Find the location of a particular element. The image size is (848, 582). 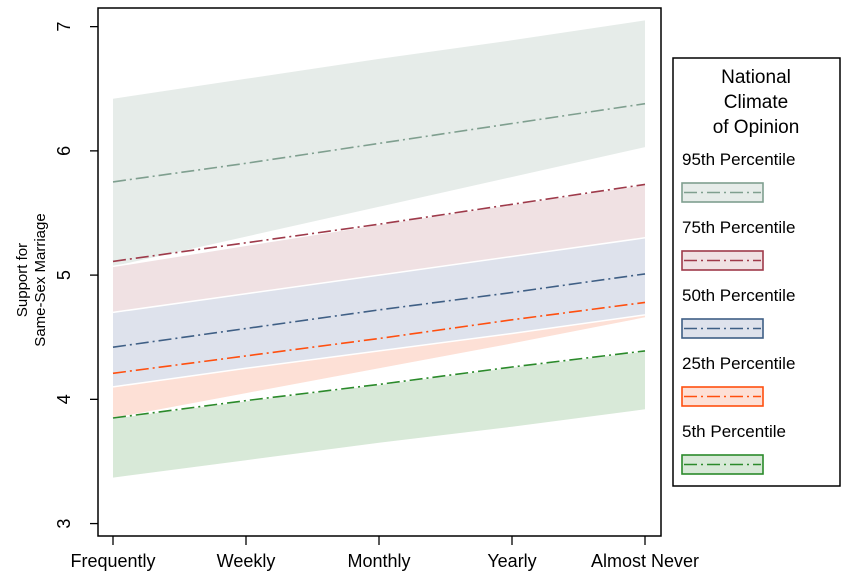

legend-box is located at coordinates (756, 272).